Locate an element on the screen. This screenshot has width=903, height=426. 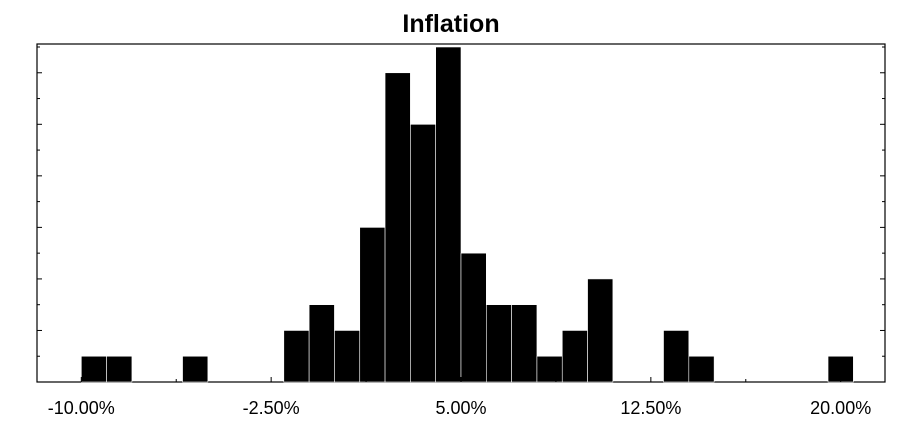
x-tick-label: -10.00% is located at coordinates (81, 408).